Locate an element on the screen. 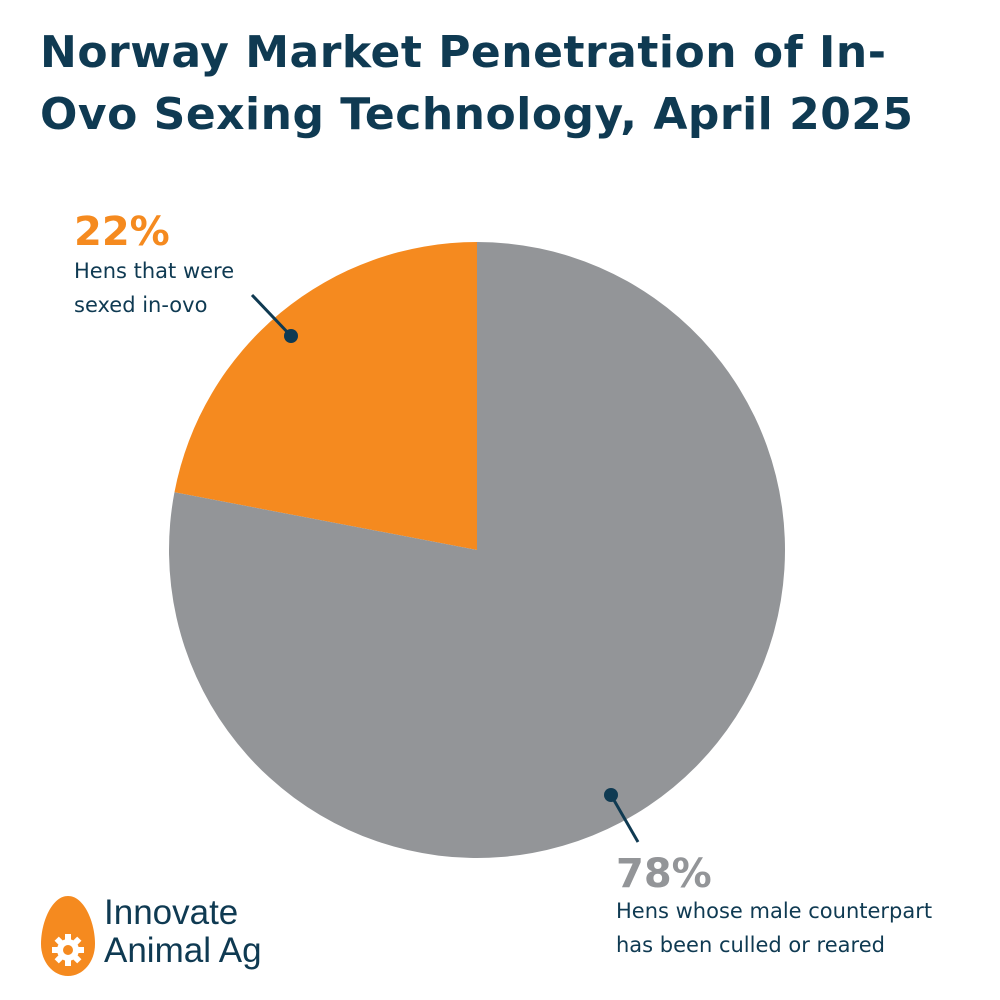 This screenshot has width=1000, height=1000. leader-dot-gray is located at coordinates (611, 795).